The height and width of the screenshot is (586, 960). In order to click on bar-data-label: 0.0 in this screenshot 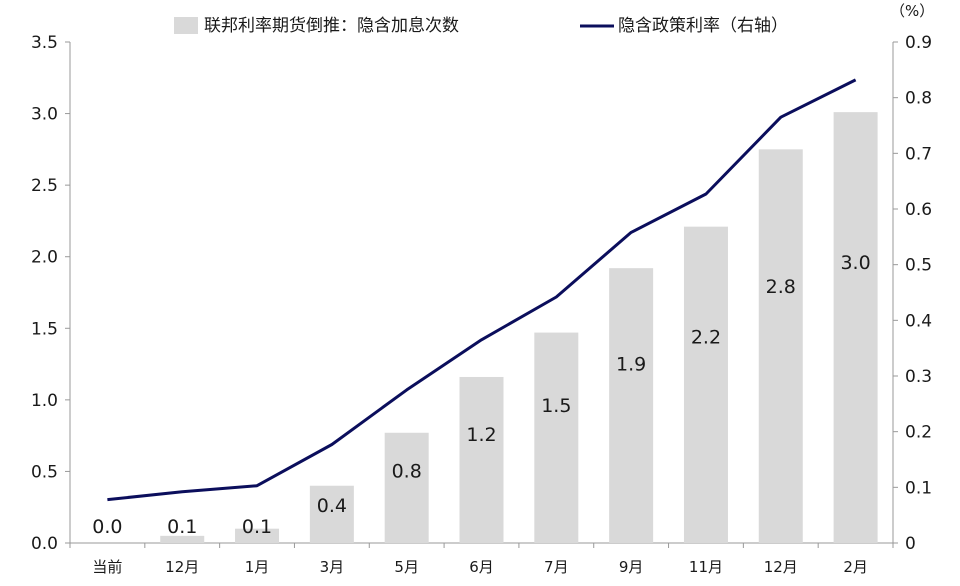, I will do `click(107, 527)`.